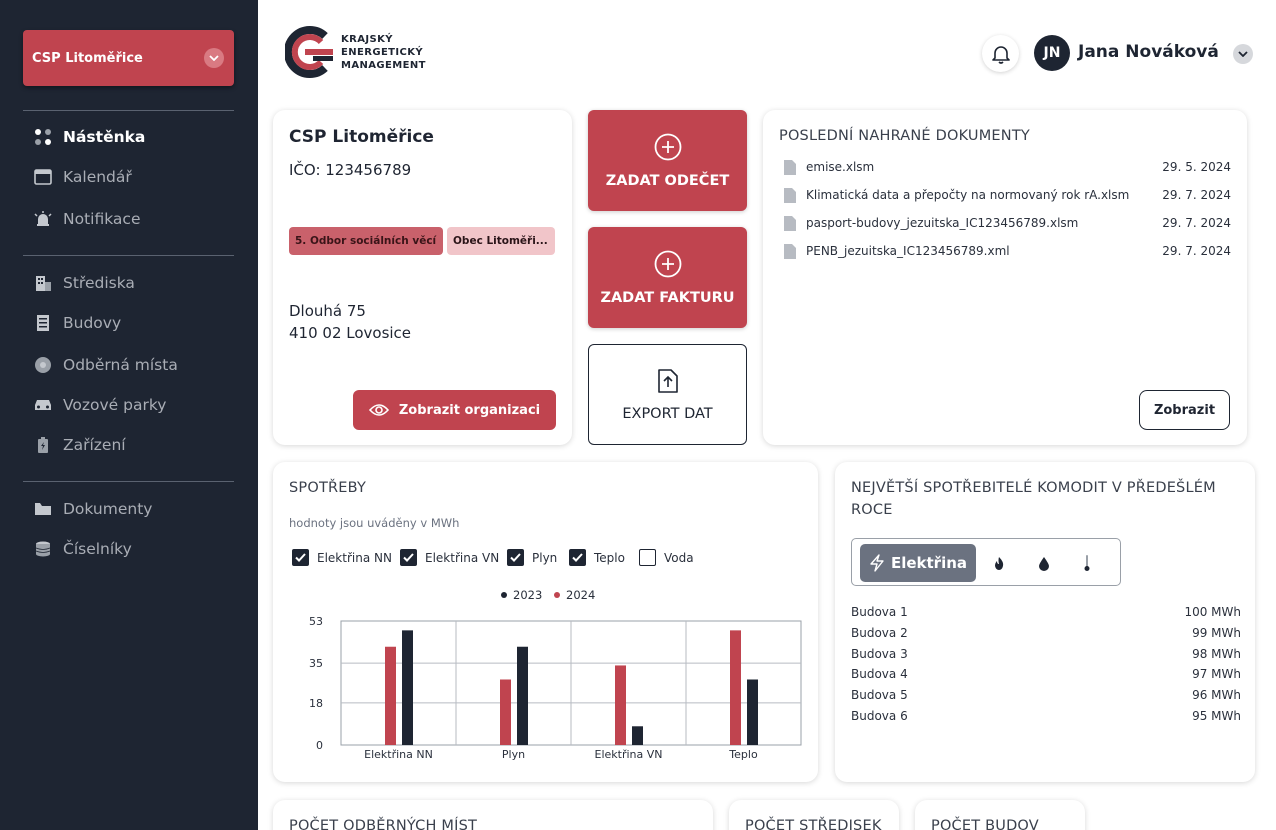  What do you see at coordinates (1007, 167) in the screenshot?
I see `document-row: emise.xlsm 29. 5. 2024` at bounding box center [1007, 167].